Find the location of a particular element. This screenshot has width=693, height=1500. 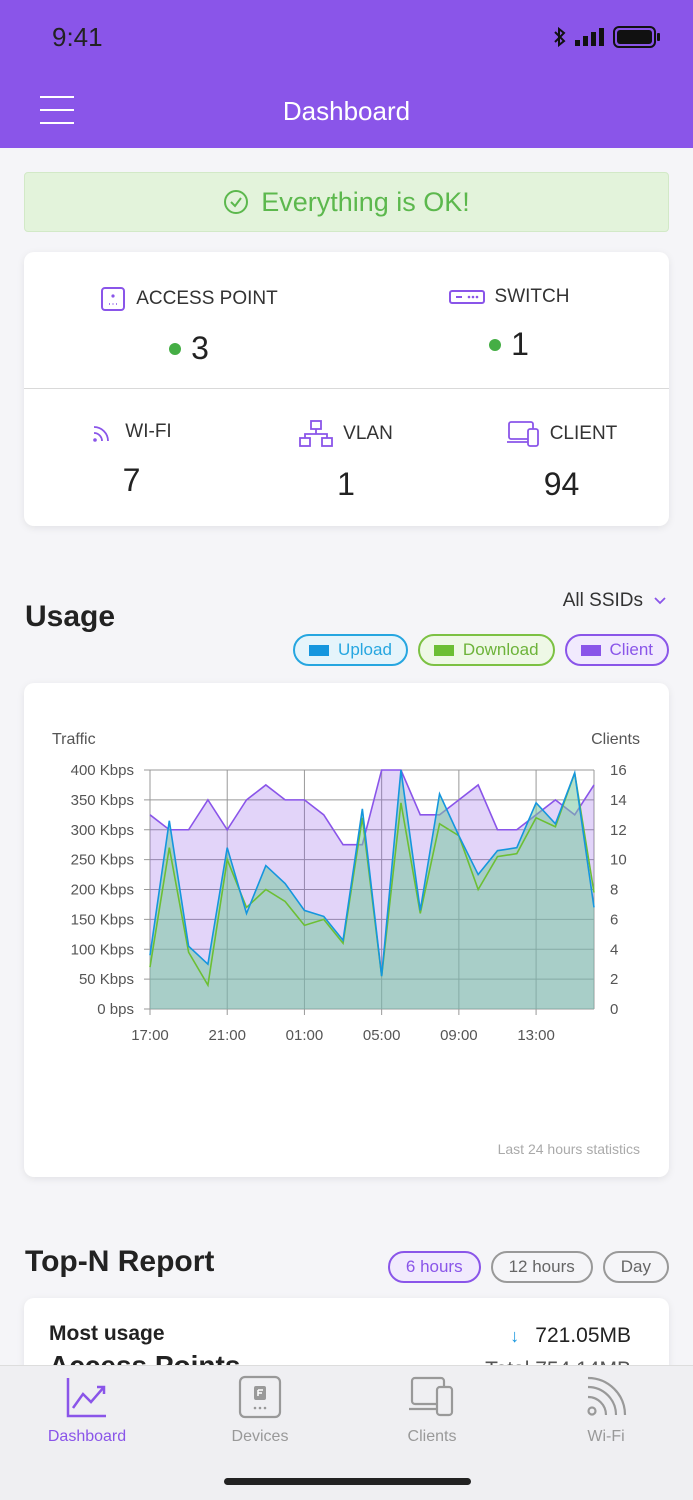

tab-devices: Devices is located at coordinates (260, 1410).